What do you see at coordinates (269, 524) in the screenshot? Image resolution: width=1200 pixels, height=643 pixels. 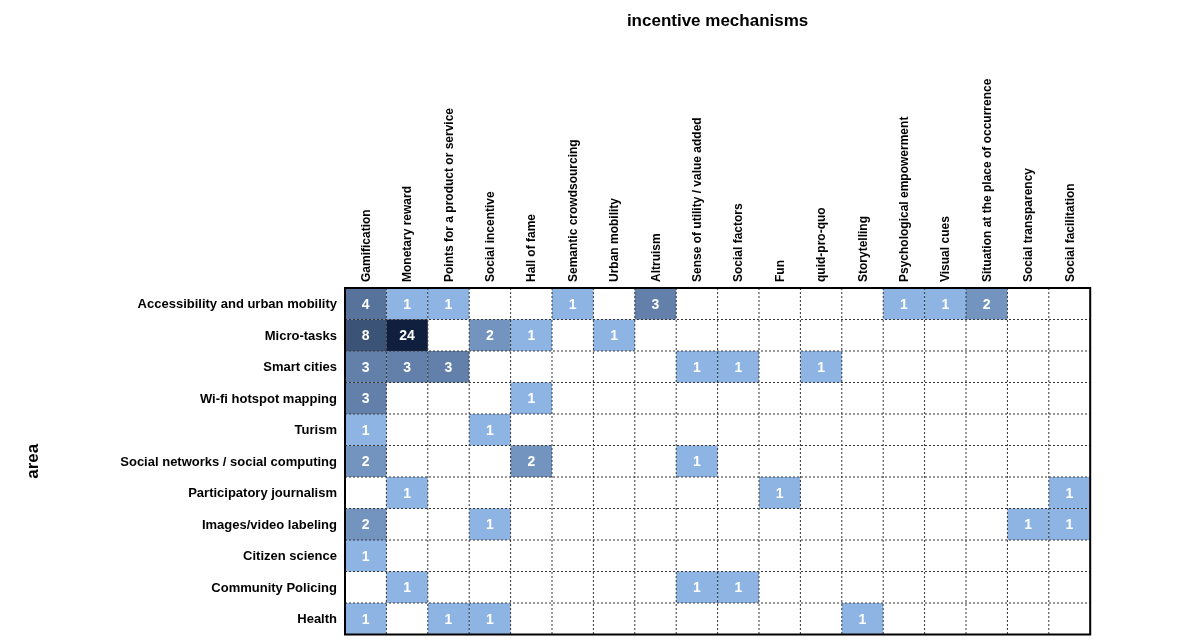 I see `y-tick-label: Images/video labeling` at bounding box center [269, 524].